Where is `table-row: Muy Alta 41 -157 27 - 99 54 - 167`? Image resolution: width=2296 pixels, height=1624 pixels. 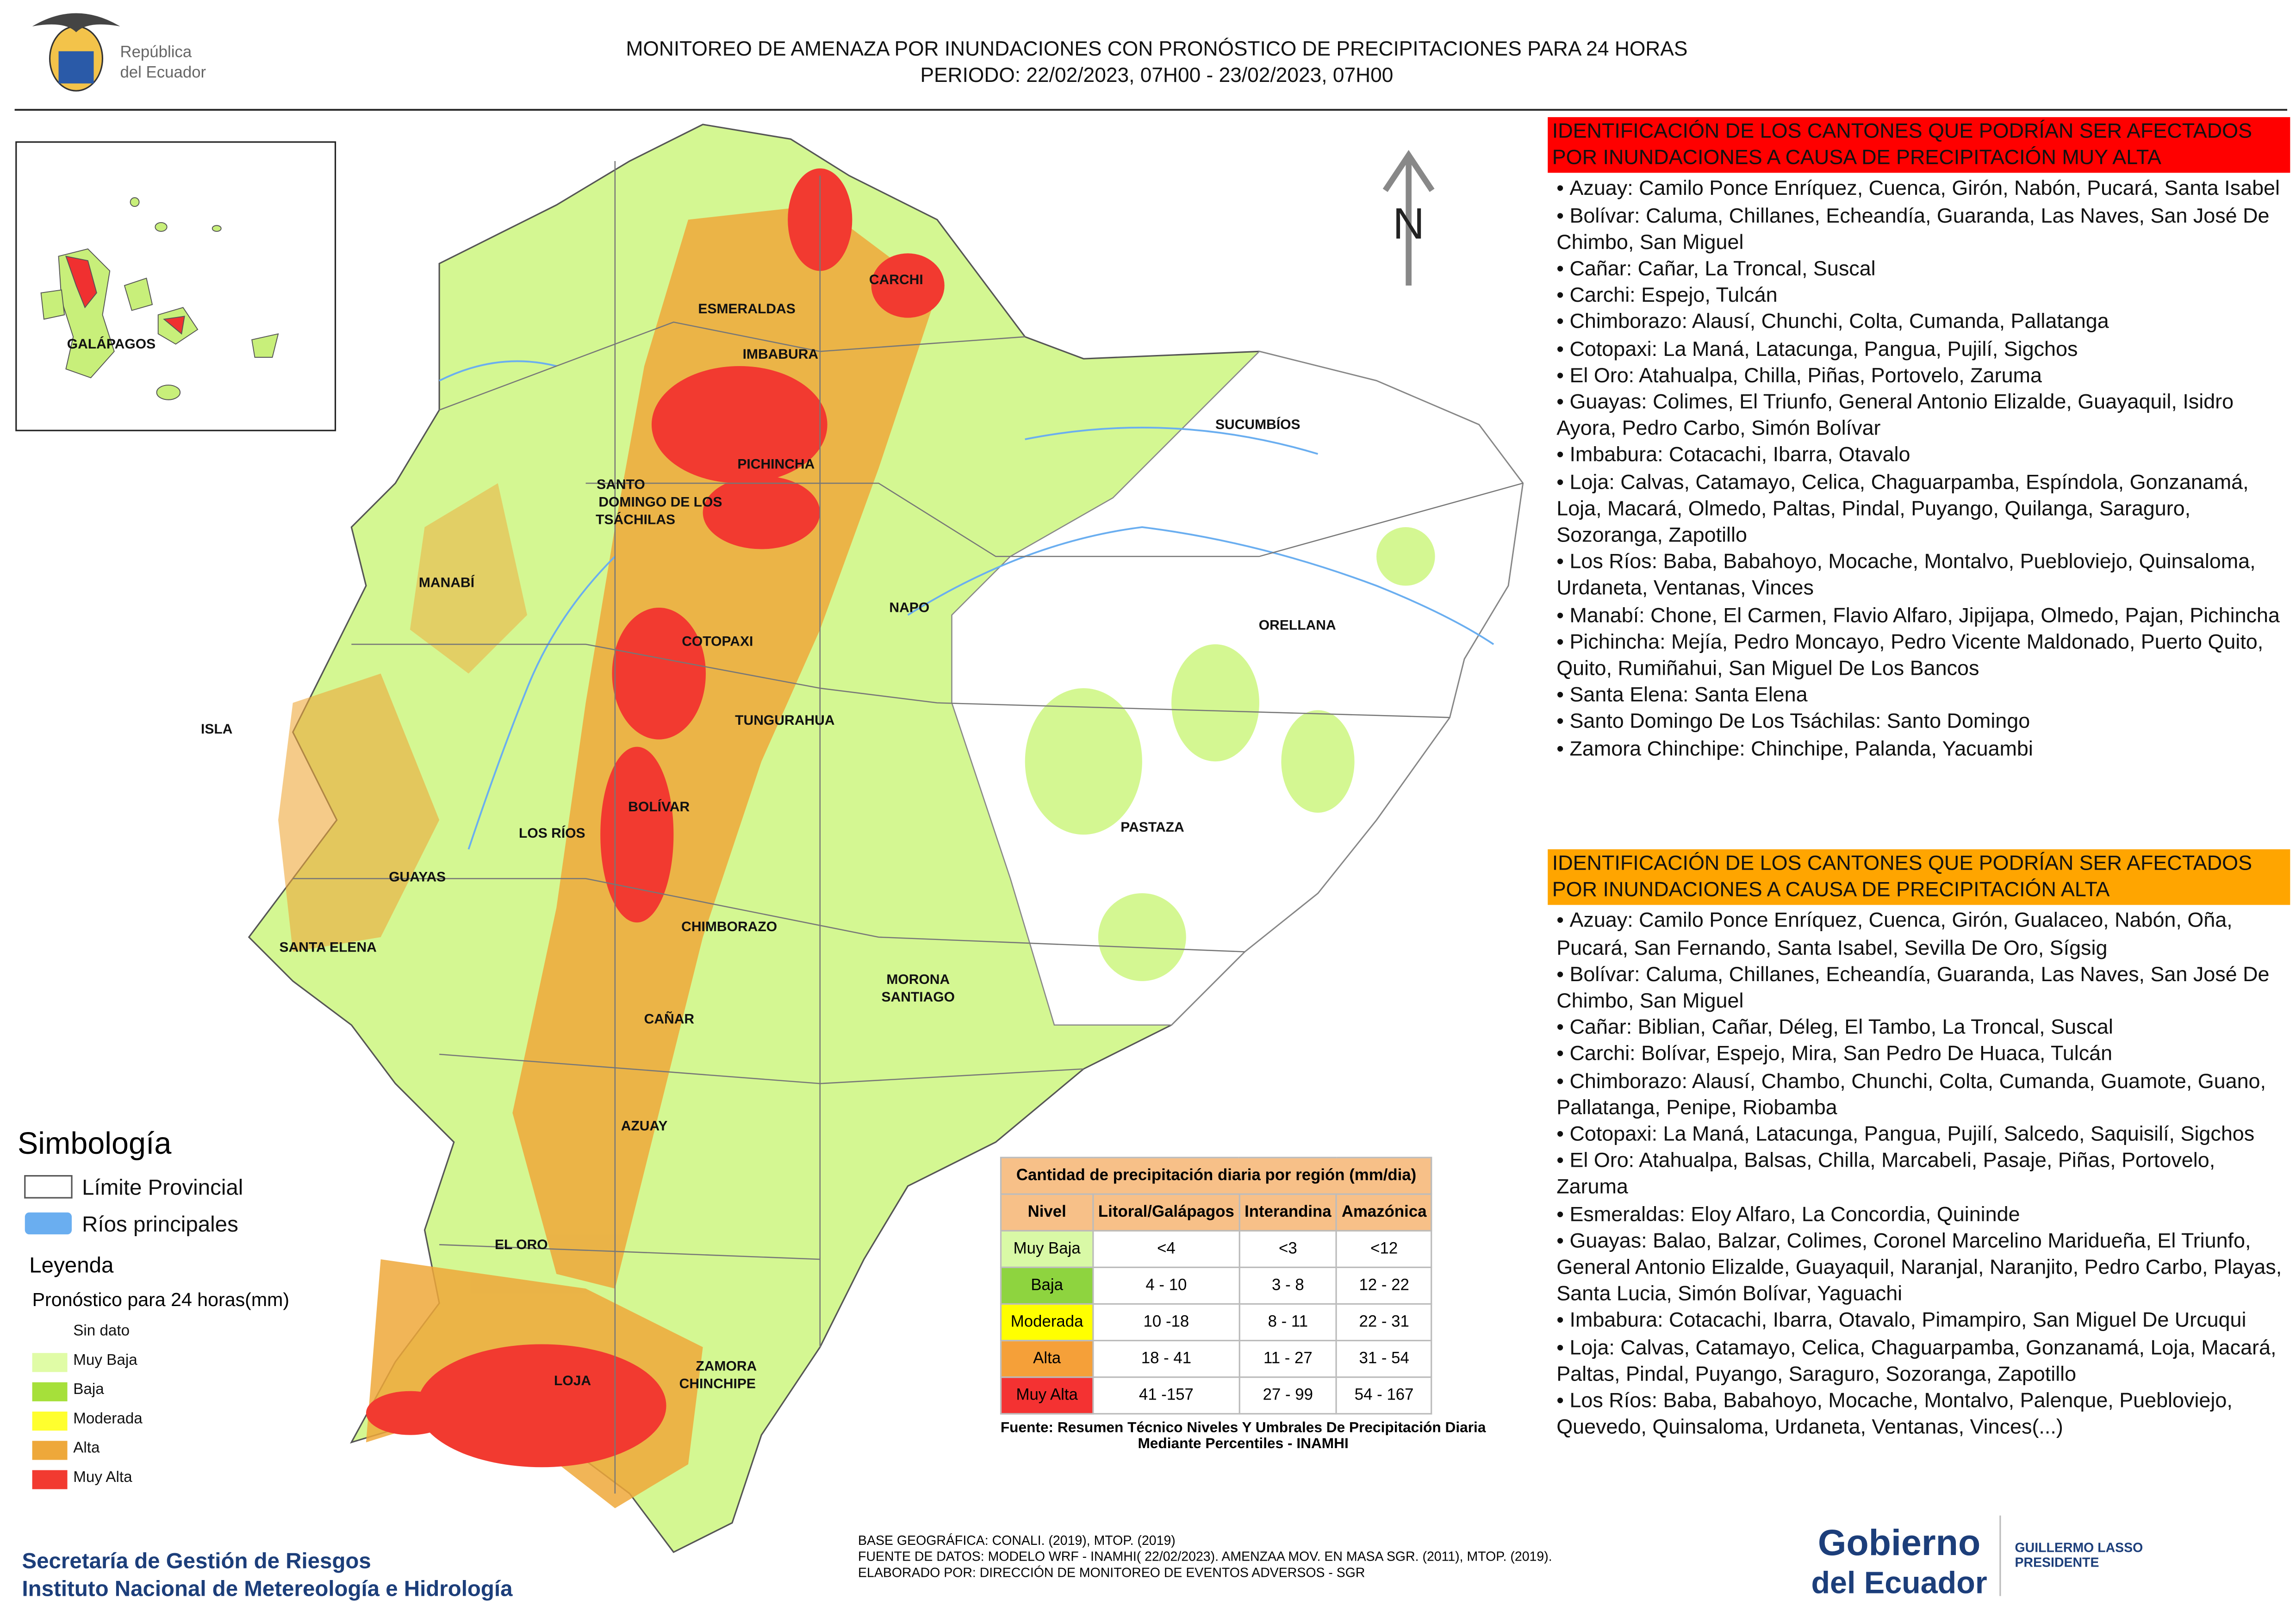
table-row: Muy Alta 41 -157 27 - 99 54 - 167 is located at coordinates (1216, 1395).